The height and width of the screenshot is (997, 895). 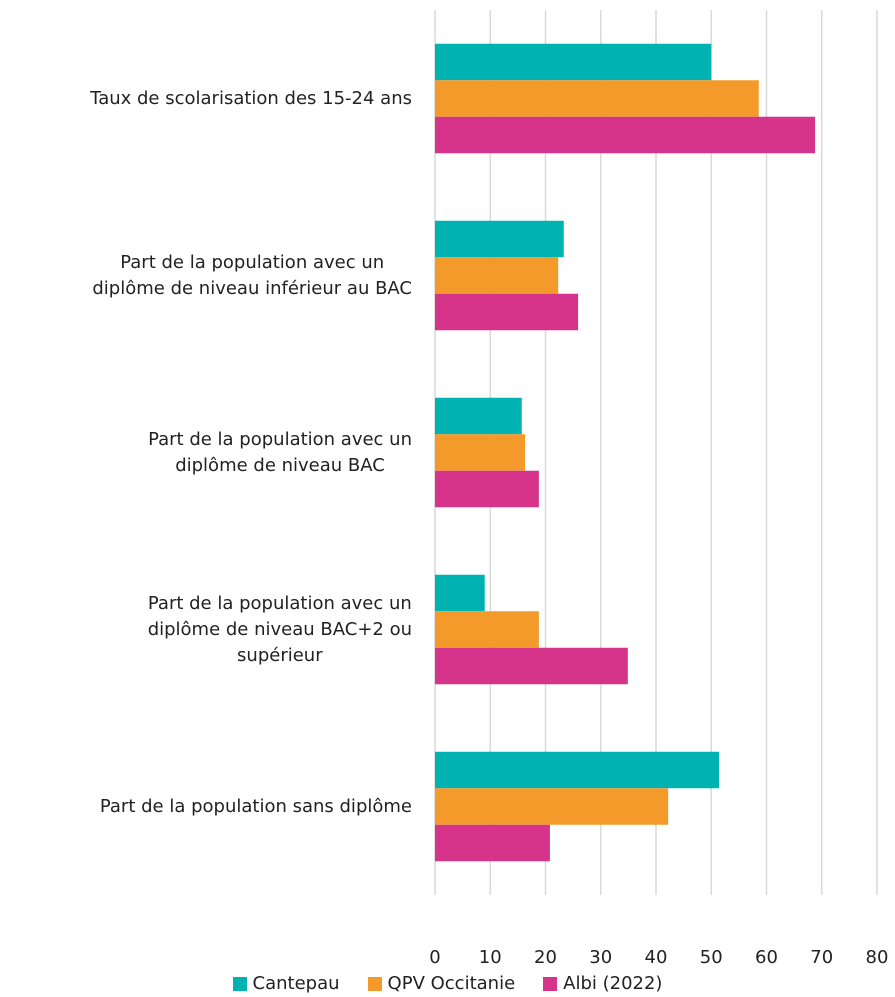 What do you see at coordinates (600, 957) in the screenshot?
I see `x-tick-label: 30` at bounding box center [600, 957].